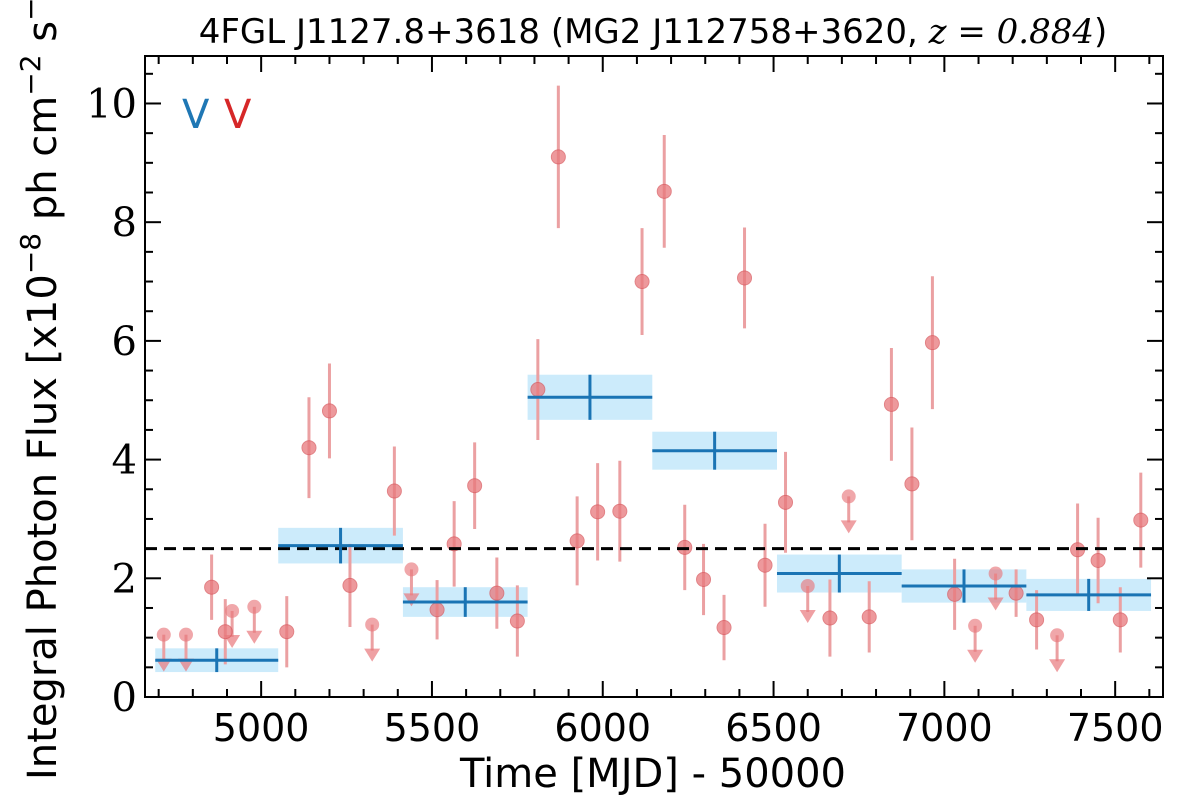 The height and width of the screenshot is (800, 1200). I want to click on y-tick-label: 0, so click(124, 698).